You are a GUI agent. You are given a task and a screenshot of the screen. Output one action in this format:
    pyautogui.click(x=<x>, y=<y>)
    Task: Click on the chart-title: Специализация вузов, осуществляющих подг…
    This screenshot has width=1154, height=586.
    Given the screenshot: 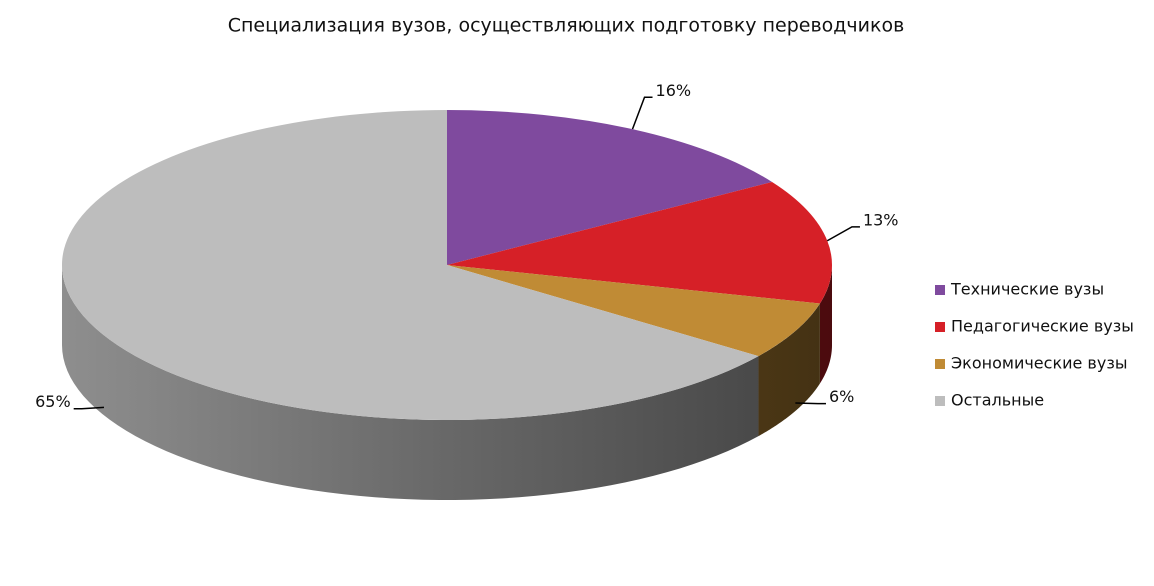 What is the action you would take?
    pyautogui.click(x=566, y=26)
    